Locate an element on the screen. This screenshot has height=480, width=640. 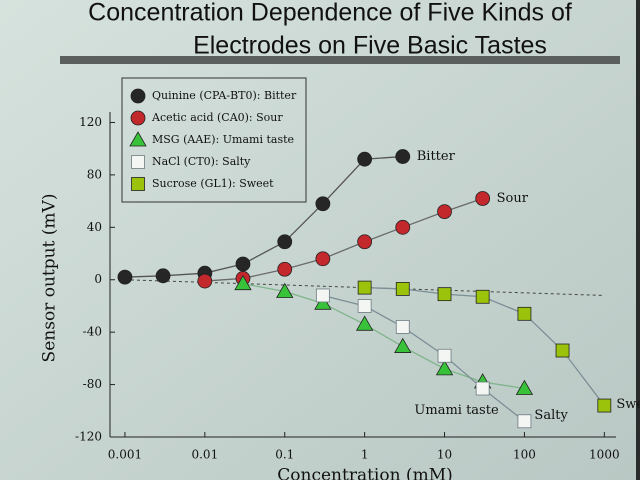
series-label: Sour is located at coordinates (513, 198).